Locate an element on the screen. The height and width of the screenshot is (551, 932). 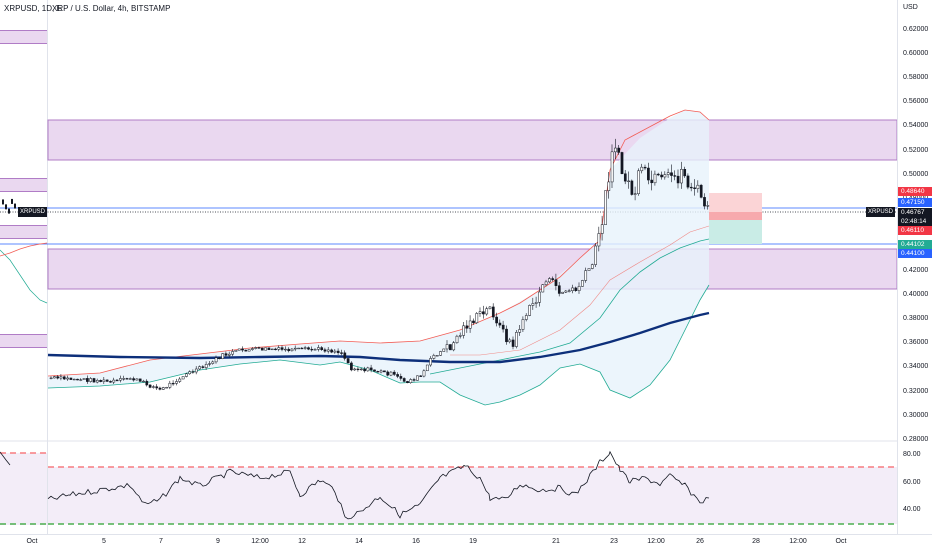
price-axis is located at coordinates (914, 267).